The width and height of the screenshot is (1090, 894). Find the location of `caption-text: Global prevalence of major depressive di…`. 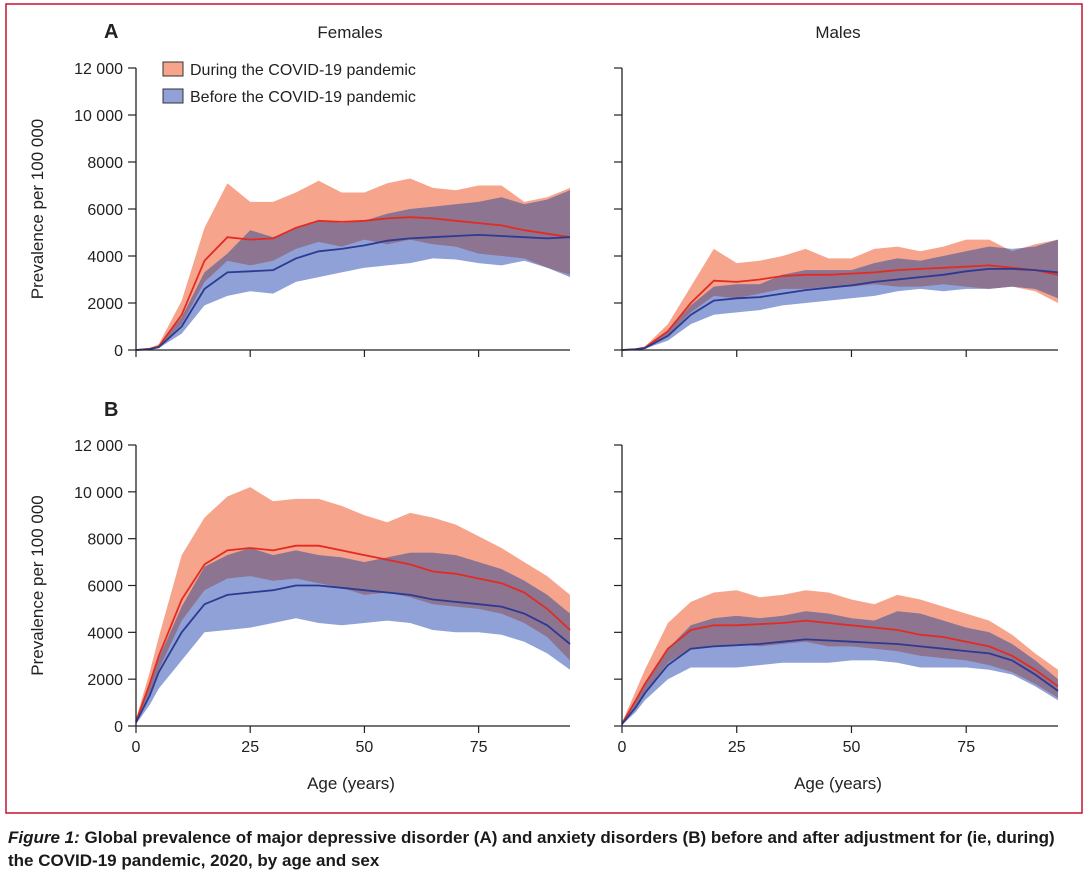

caption-text: Global prevalence of major depressive di… is located at coordinates (531, 849).